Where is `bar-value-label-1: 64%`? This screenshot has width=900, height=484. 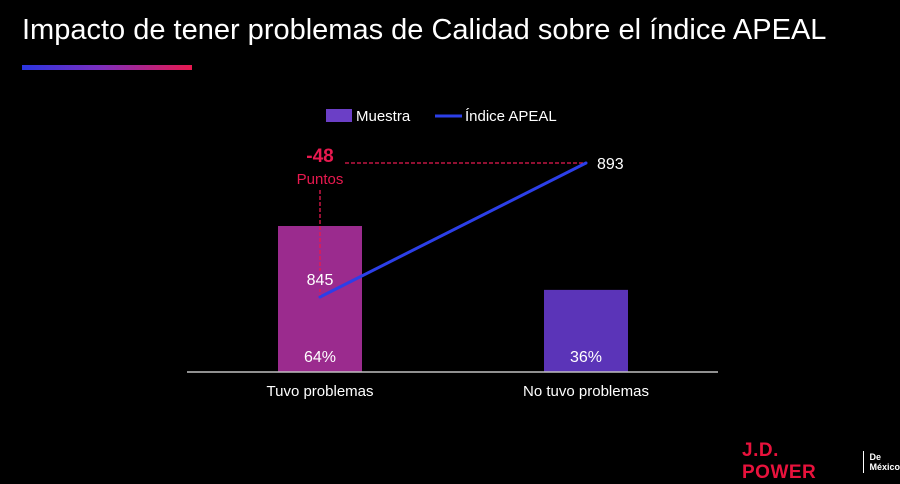
bar-value-label-1: 64% is located at coordinates (320, 357).